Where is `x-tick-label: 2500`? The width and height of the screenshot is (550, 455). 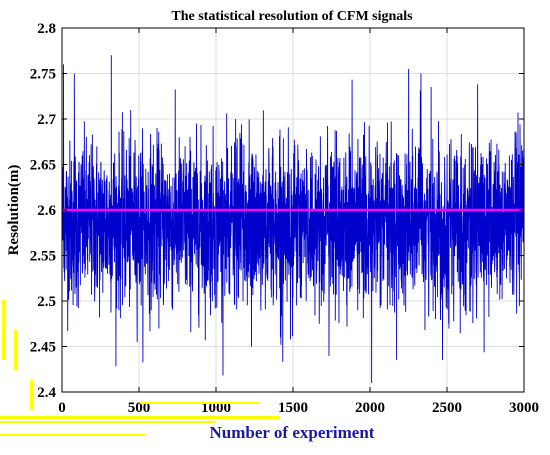 x-tick-label: 2500 is located at coordinates (447, 408).